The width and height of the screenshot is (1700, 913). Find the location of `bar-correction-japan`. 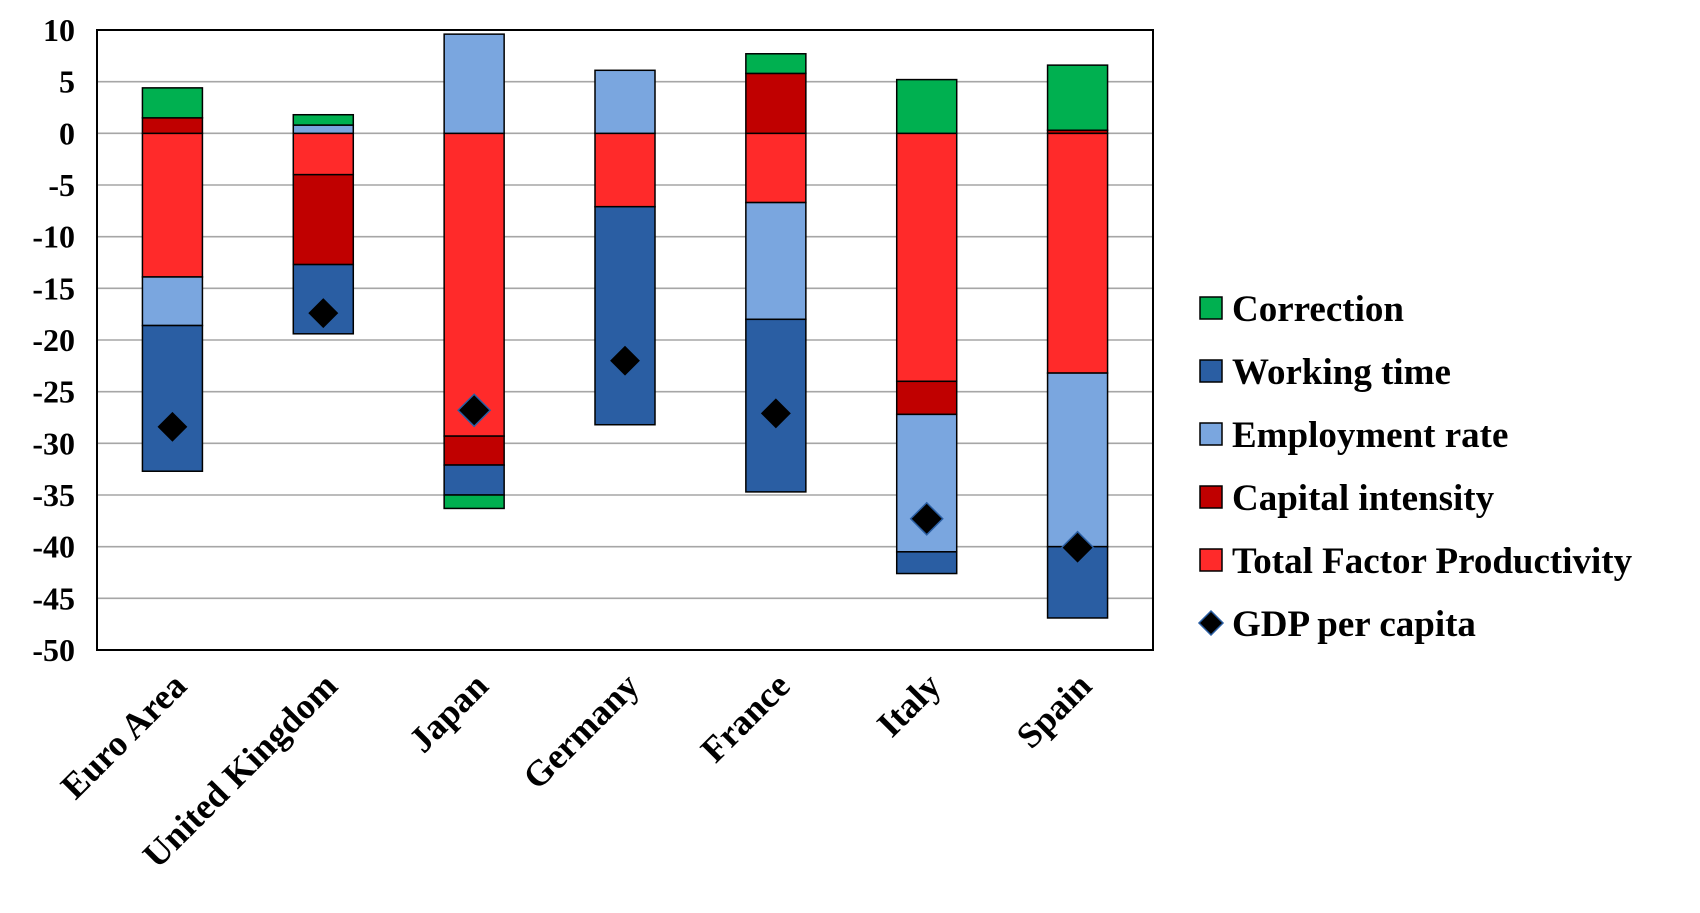

bar-correction-japan is located at coordinates (474, 502).